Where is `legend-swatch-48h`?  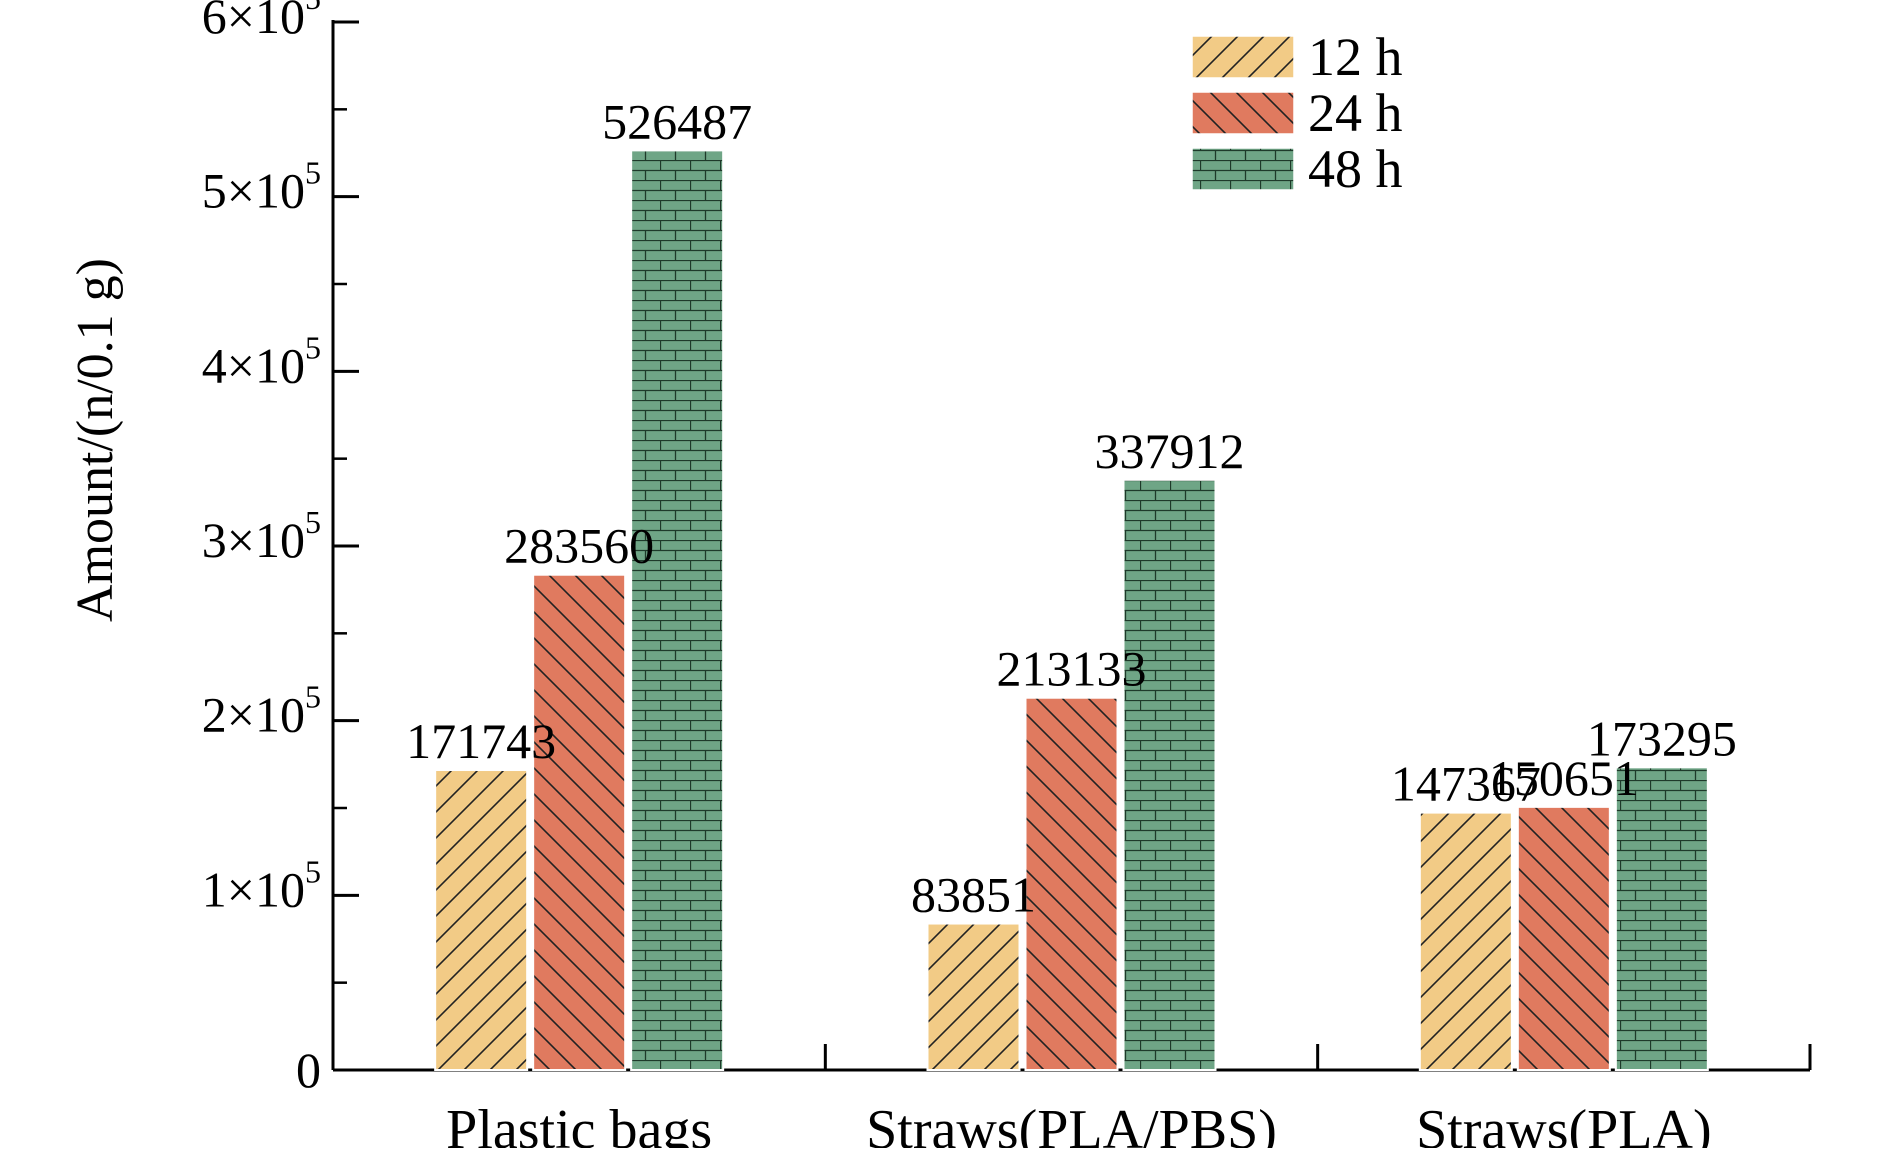 legend-swatch-48h is located at coordinates (1243, 169).